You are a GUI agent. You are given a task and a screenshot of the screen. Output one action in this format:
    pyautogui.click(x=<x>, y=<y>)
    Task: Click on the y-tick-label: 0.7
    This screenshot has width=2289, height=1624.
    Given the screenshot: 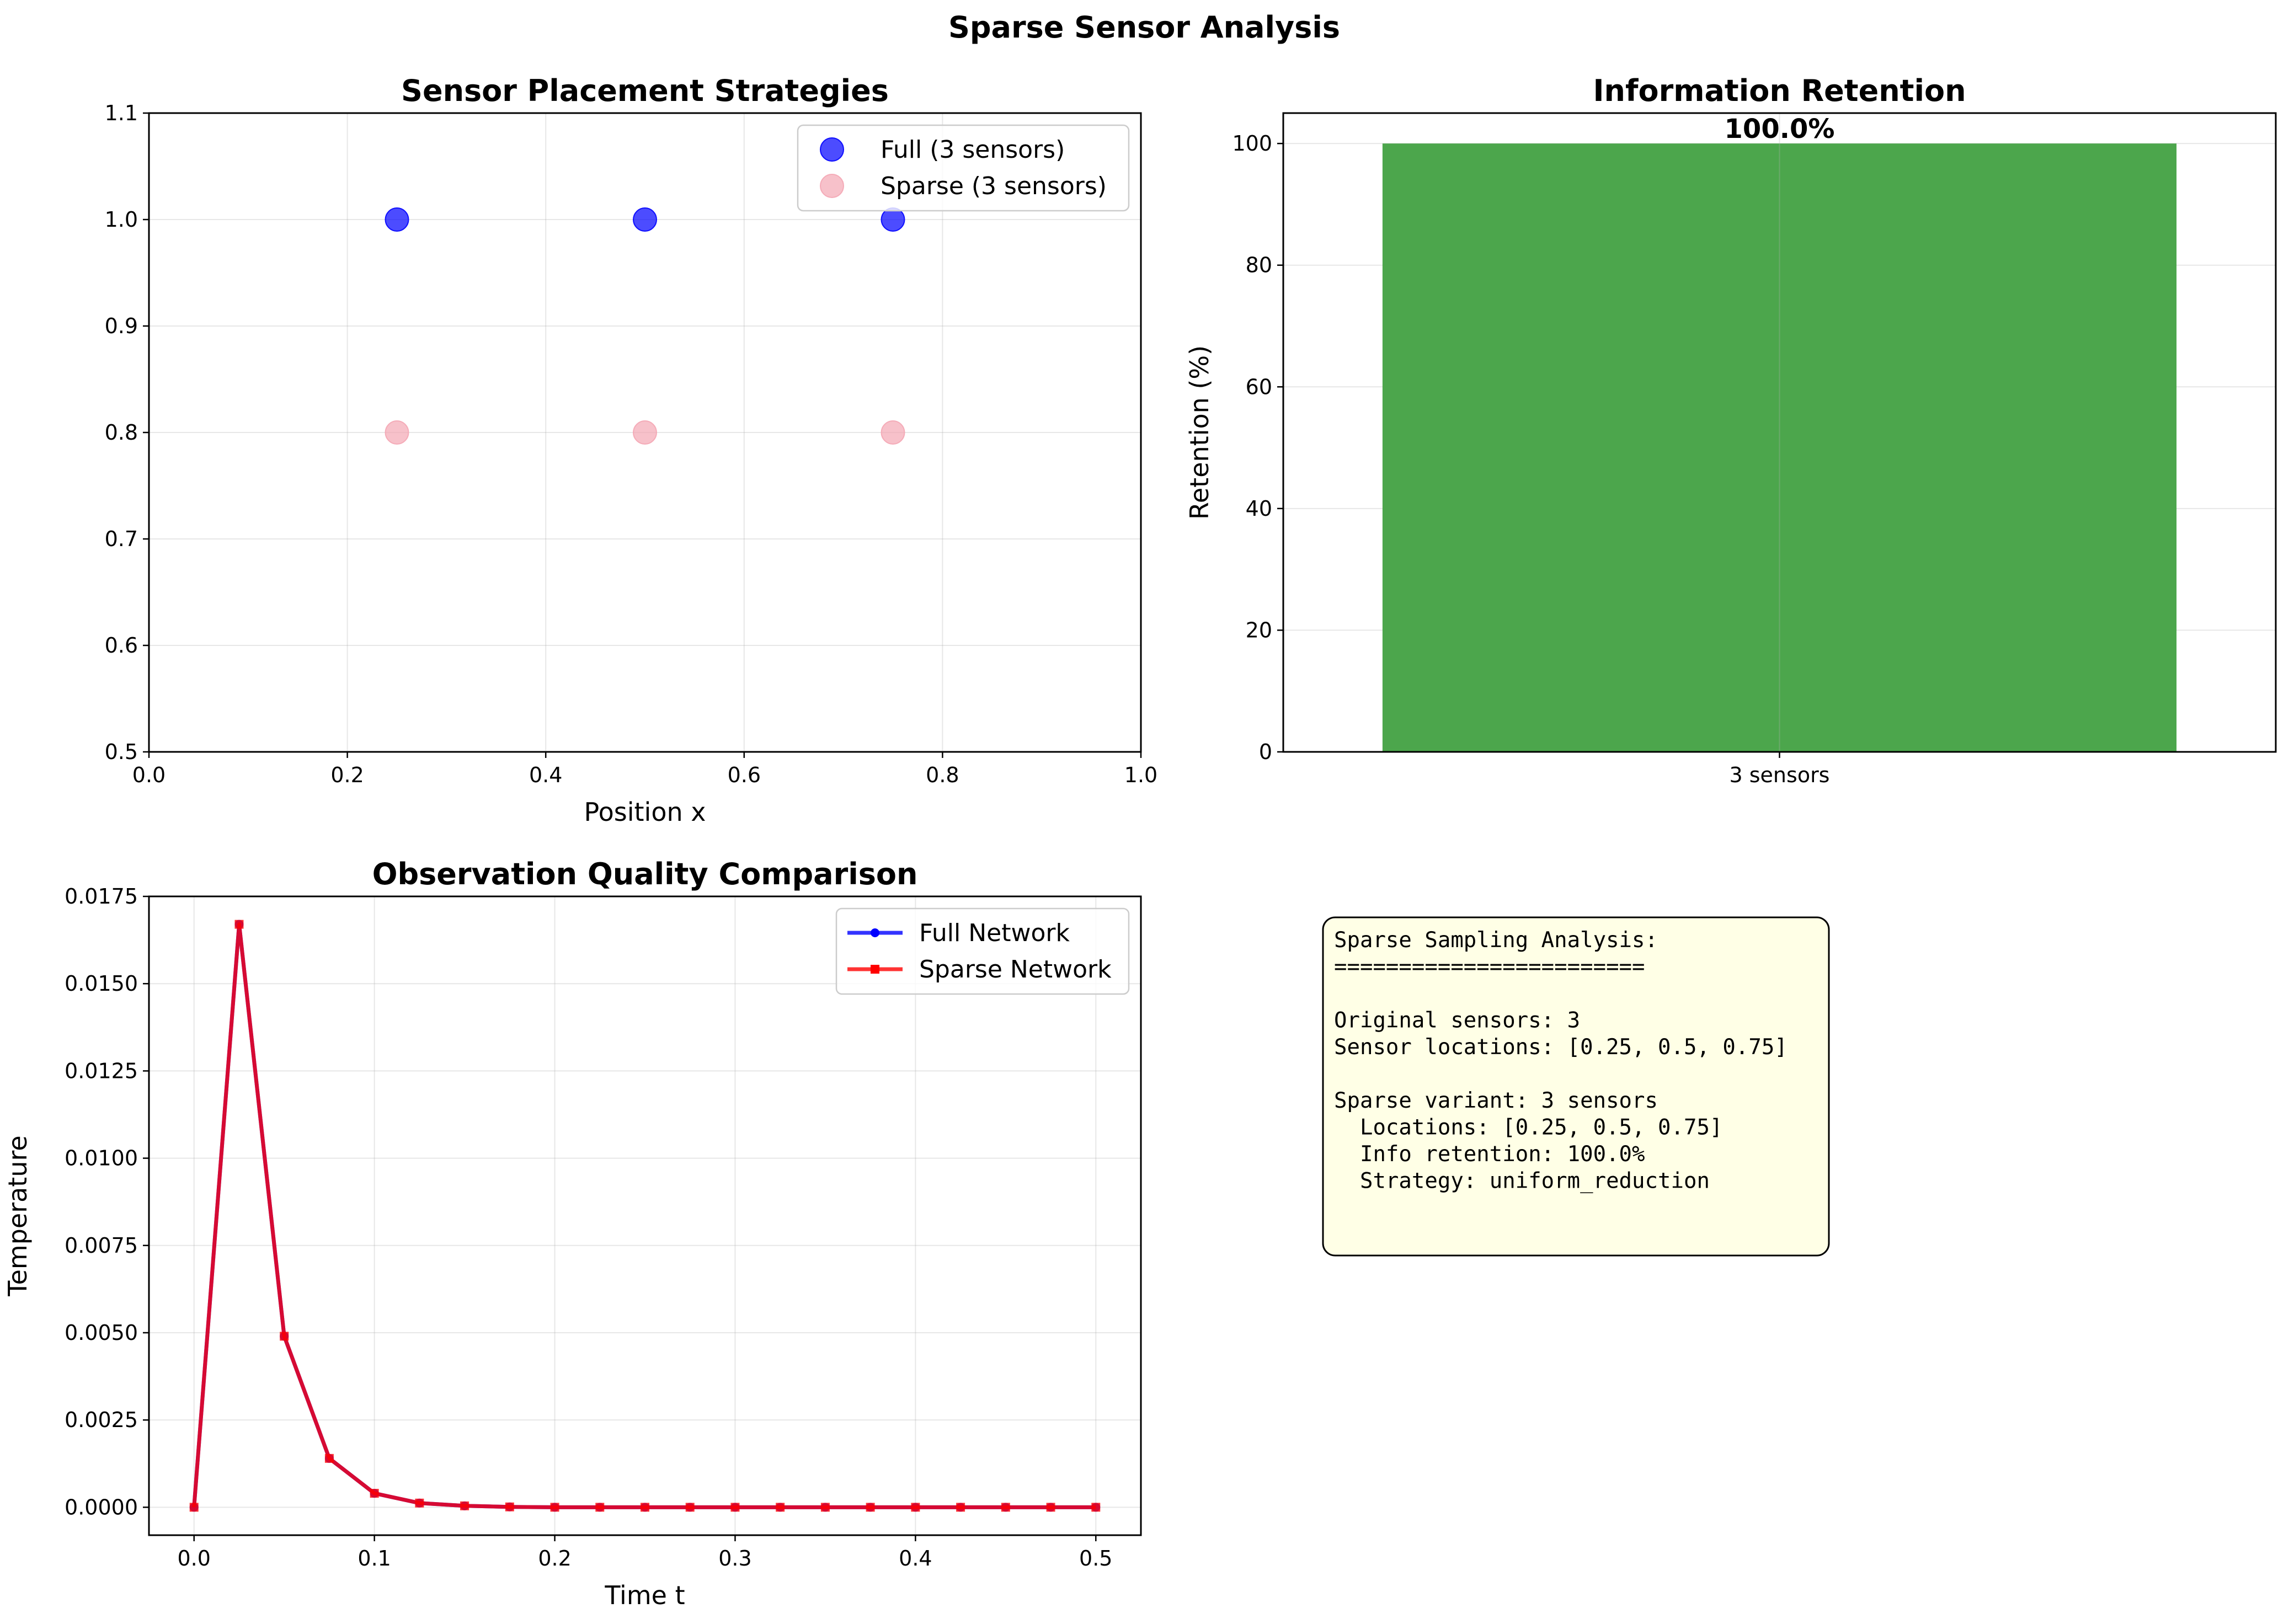 What is the action you would take?
    pyautogui.click(x=121, y=539)
    